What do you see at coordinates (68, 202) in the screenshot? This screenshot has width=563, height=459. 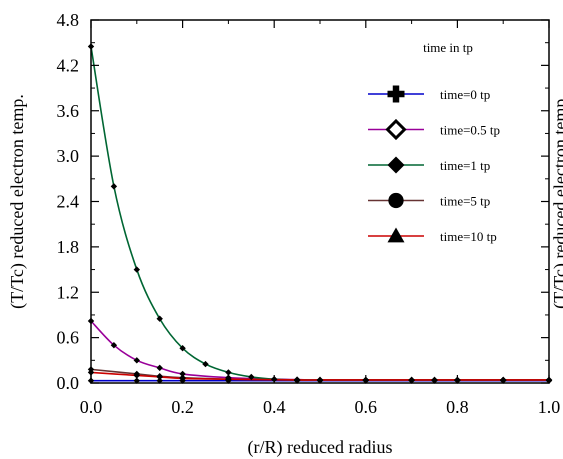 I see `y-tick-label: 2.4` at bounding box center [68, 202].